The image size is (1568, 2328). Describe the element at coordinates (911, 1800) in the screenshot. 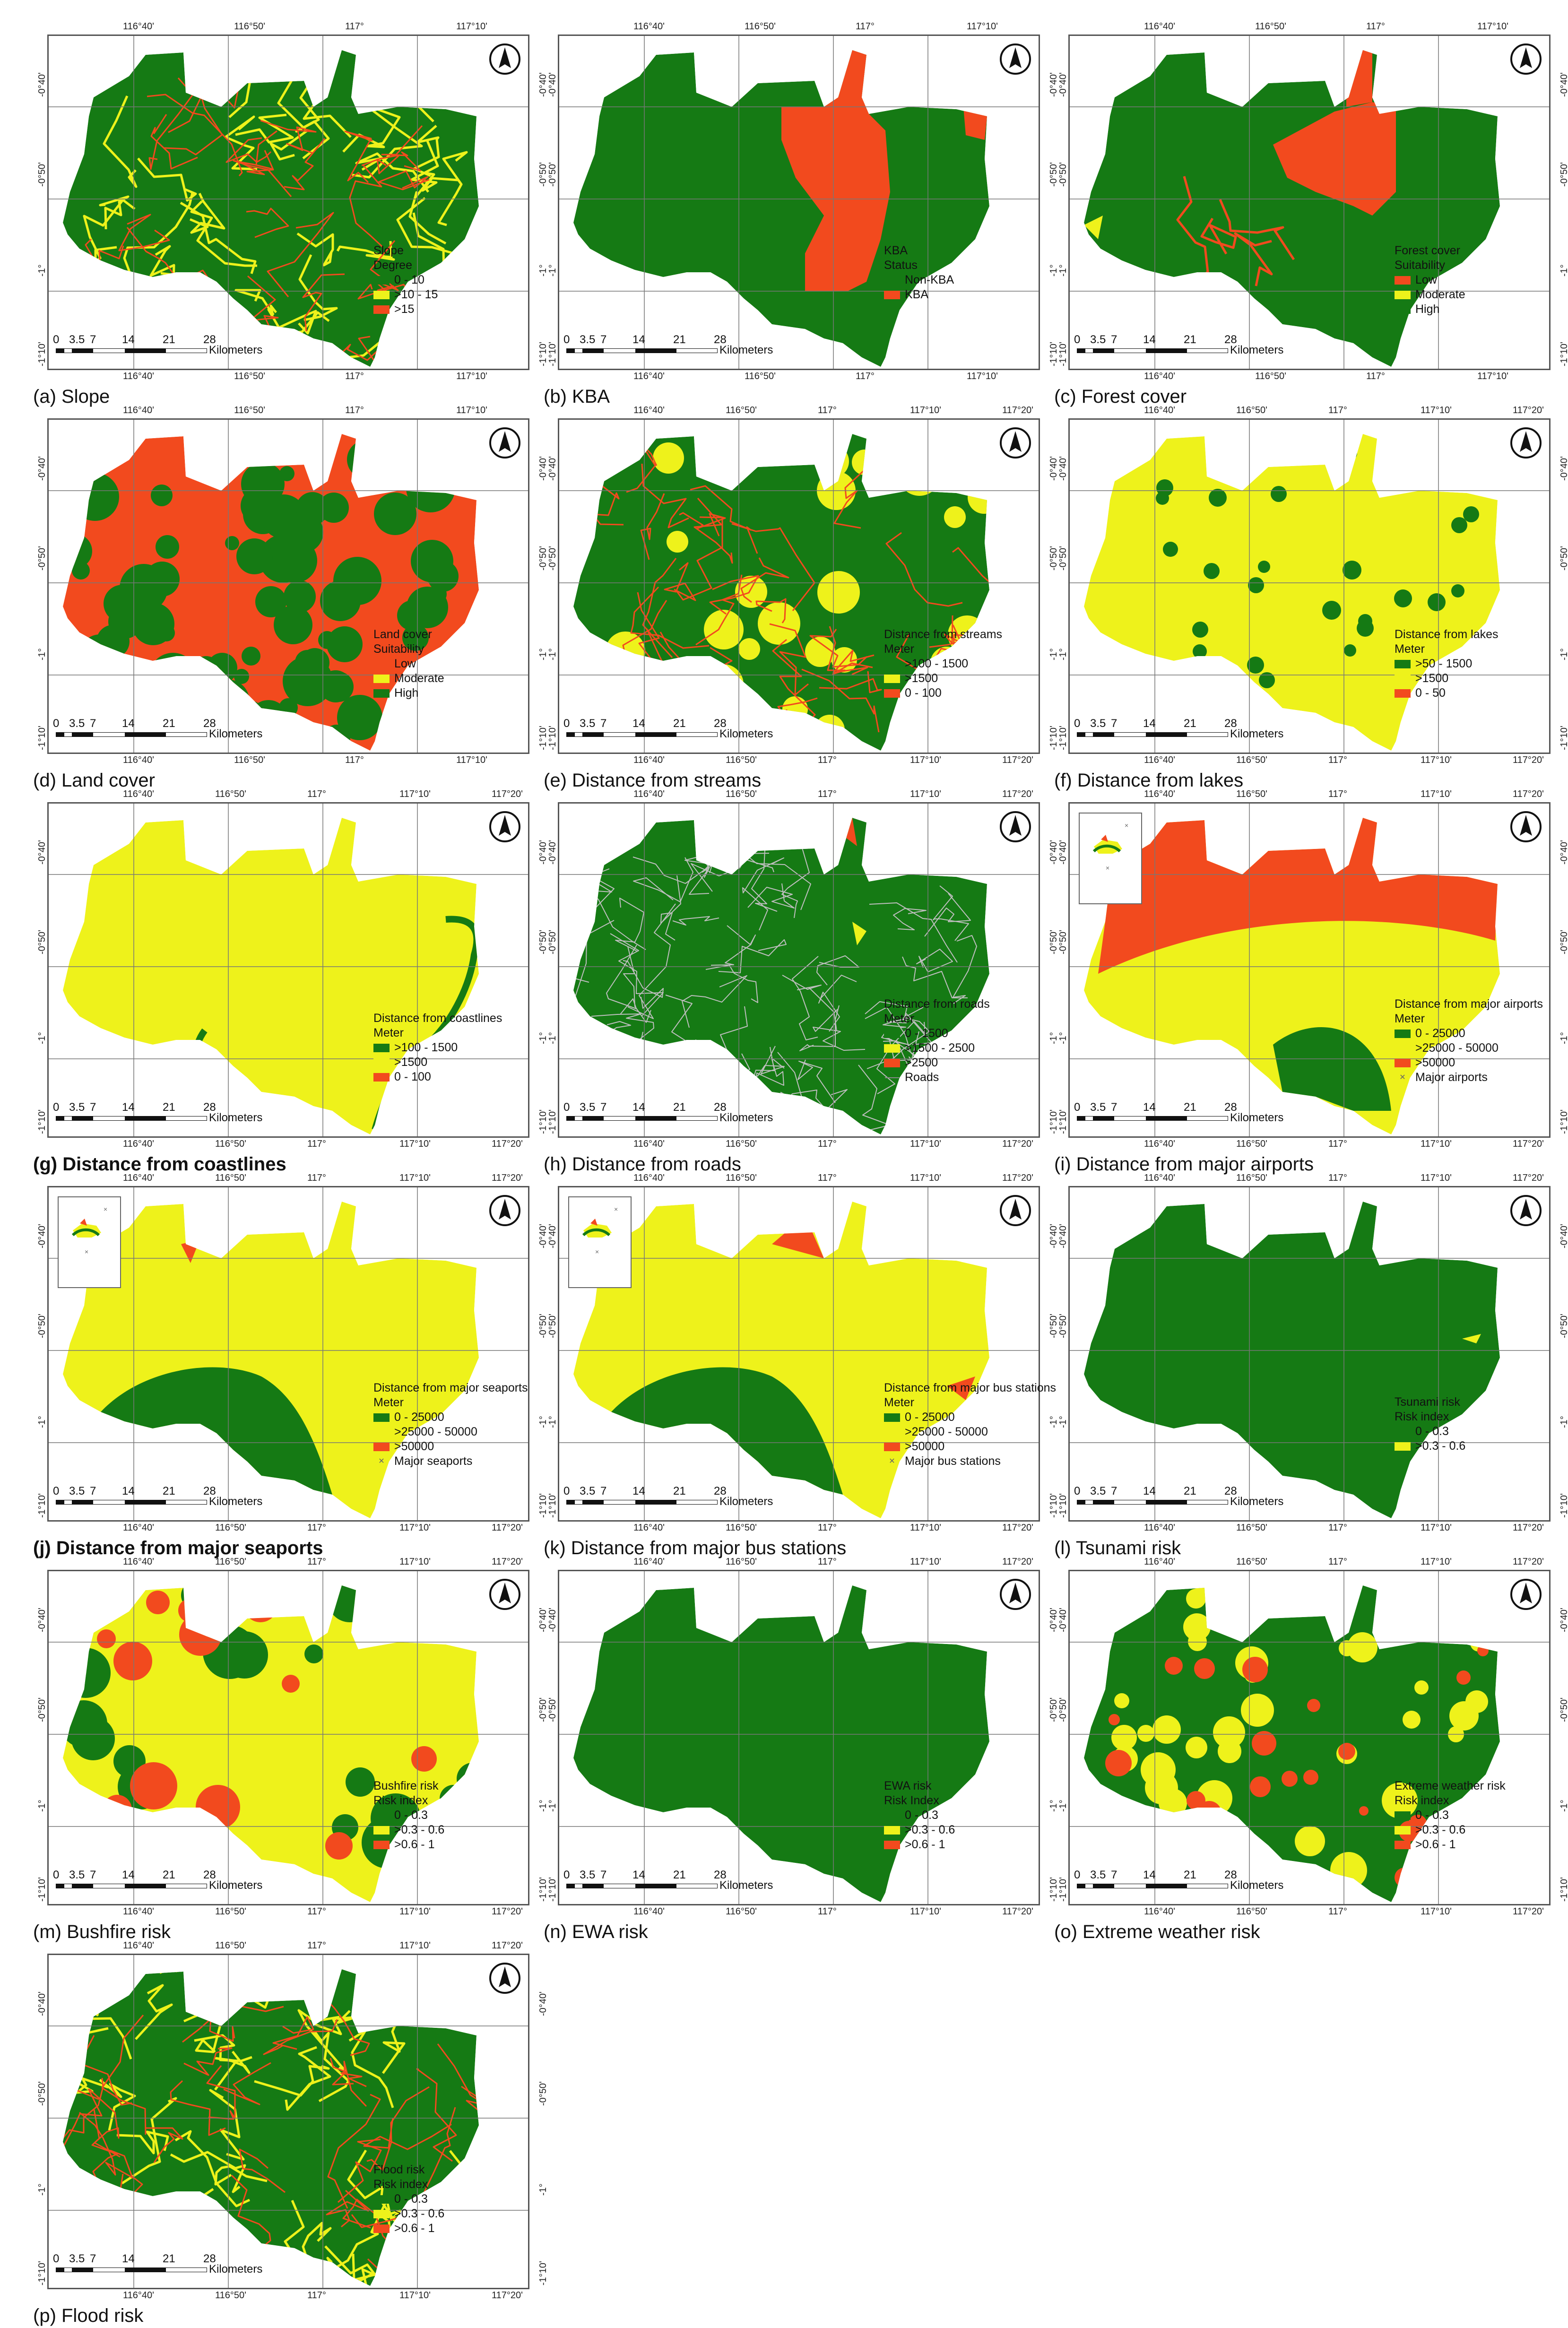

I see `legend-title: Risk Index` at that location.